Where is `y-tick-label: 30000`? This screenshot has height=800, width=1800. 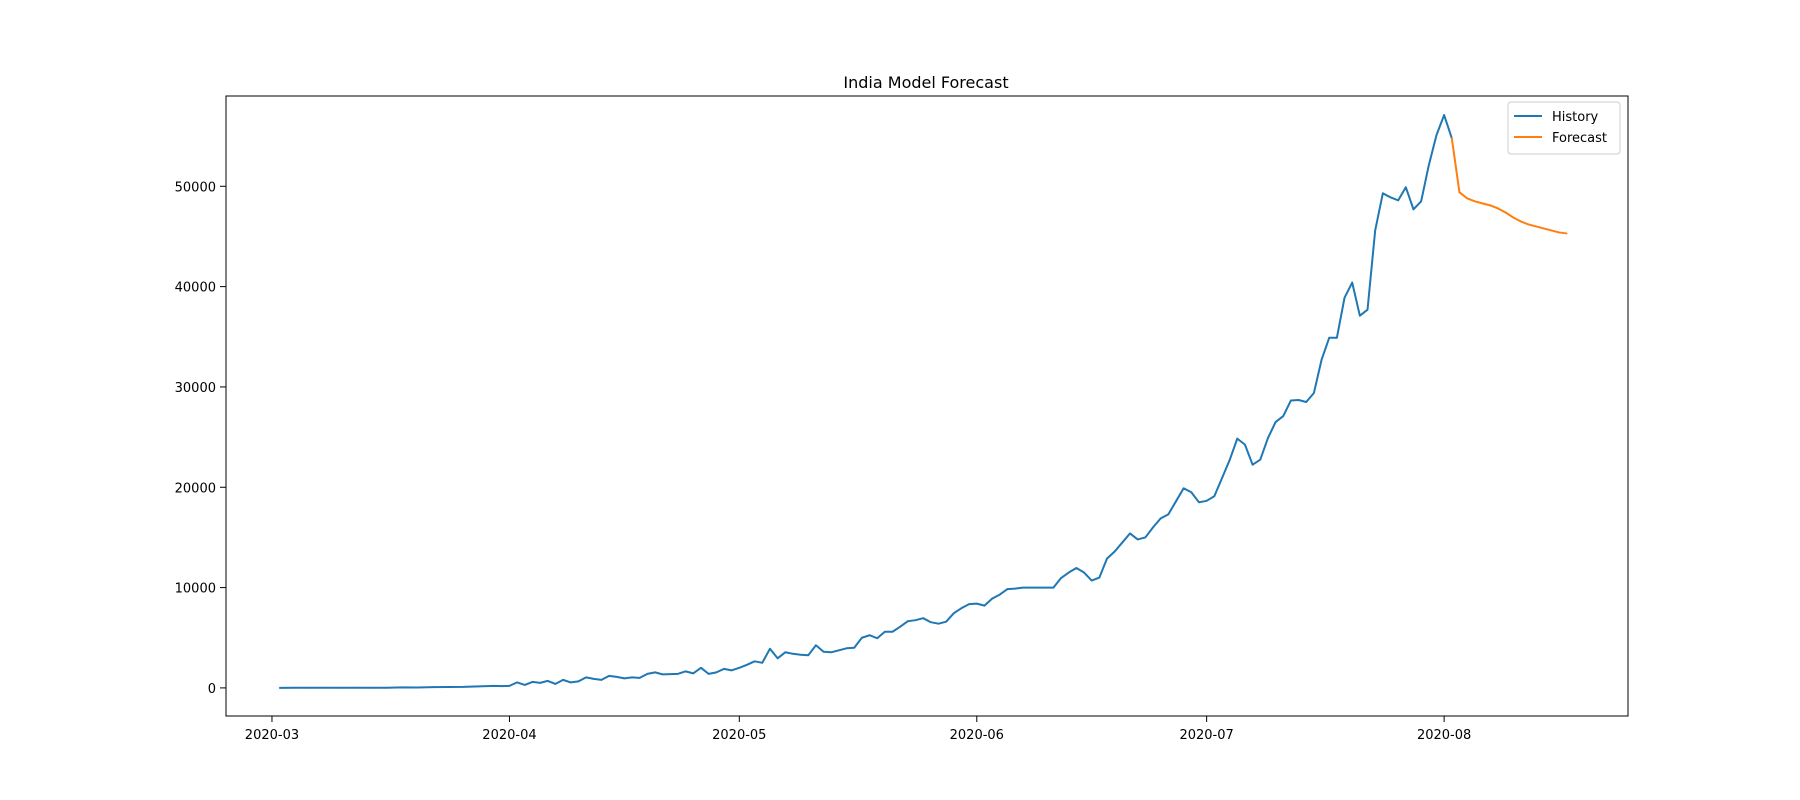
y-tick-label: 30000 is located at coordinates (195, 388).